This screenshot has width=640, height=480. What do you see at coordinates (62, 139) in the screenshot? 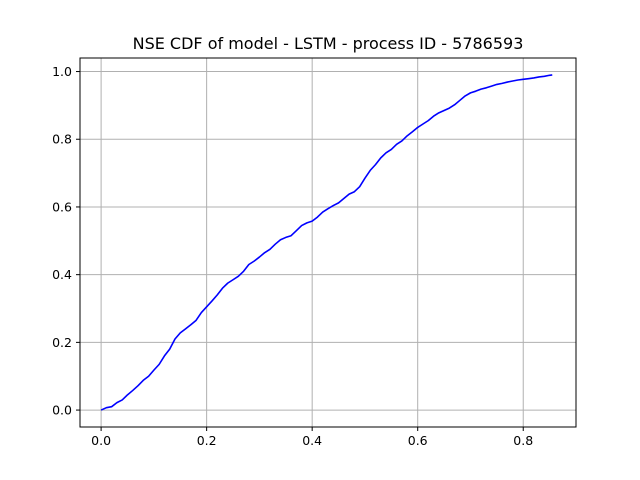
I see `y-tick-label: 0.8` at bounding box center [62, 139].